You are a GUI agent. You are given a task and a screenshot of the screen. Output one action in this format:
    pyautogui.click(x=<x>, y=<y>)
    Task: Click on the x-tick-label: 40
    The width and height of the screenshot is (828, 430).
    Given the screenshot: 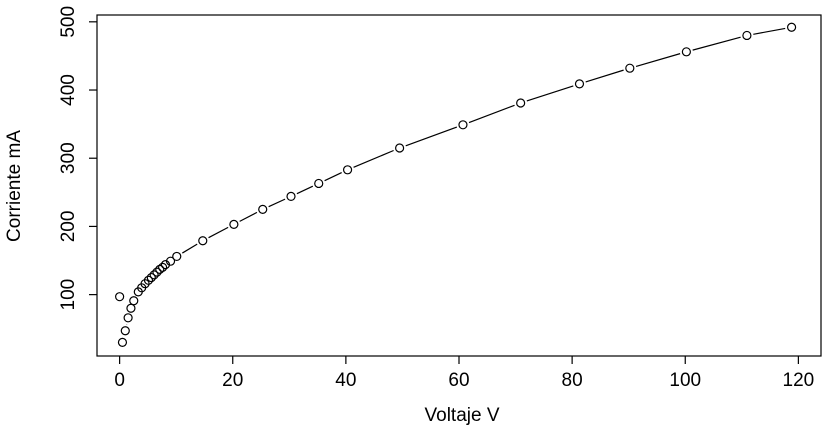 What is the action you would take?
    pyautogui.click(x=345, y=380)
    